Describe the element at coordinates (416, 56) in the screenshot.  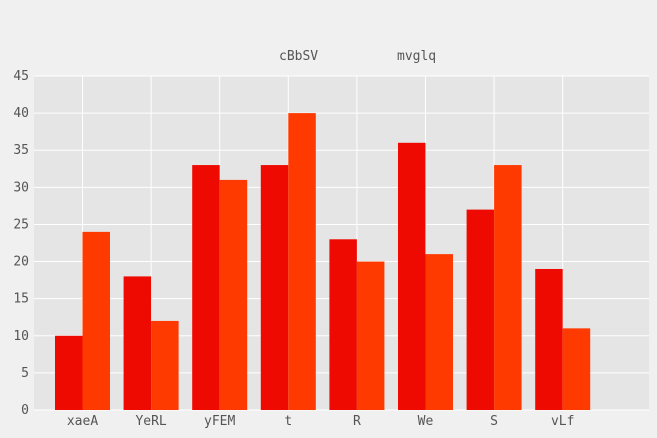
I see `legend-label-series-2: mvglq` at that location.